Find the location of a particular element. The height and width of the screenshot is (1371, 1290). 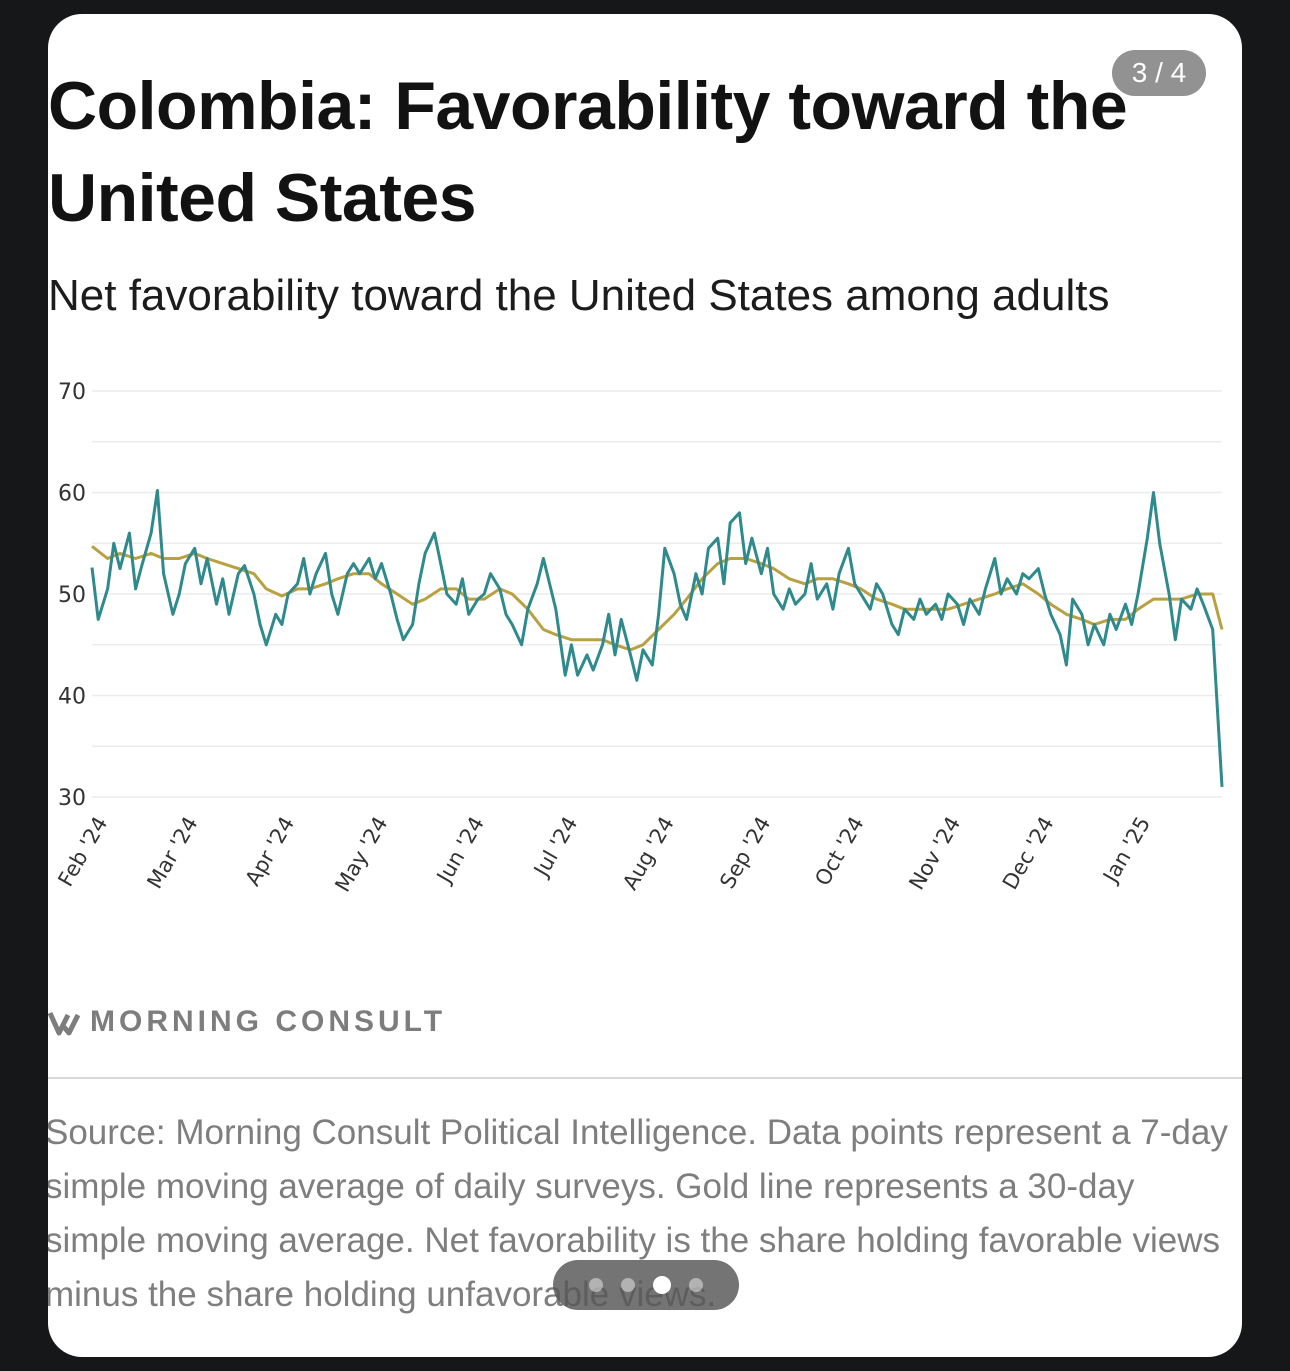

divider is located at coordinates (645, 1078).